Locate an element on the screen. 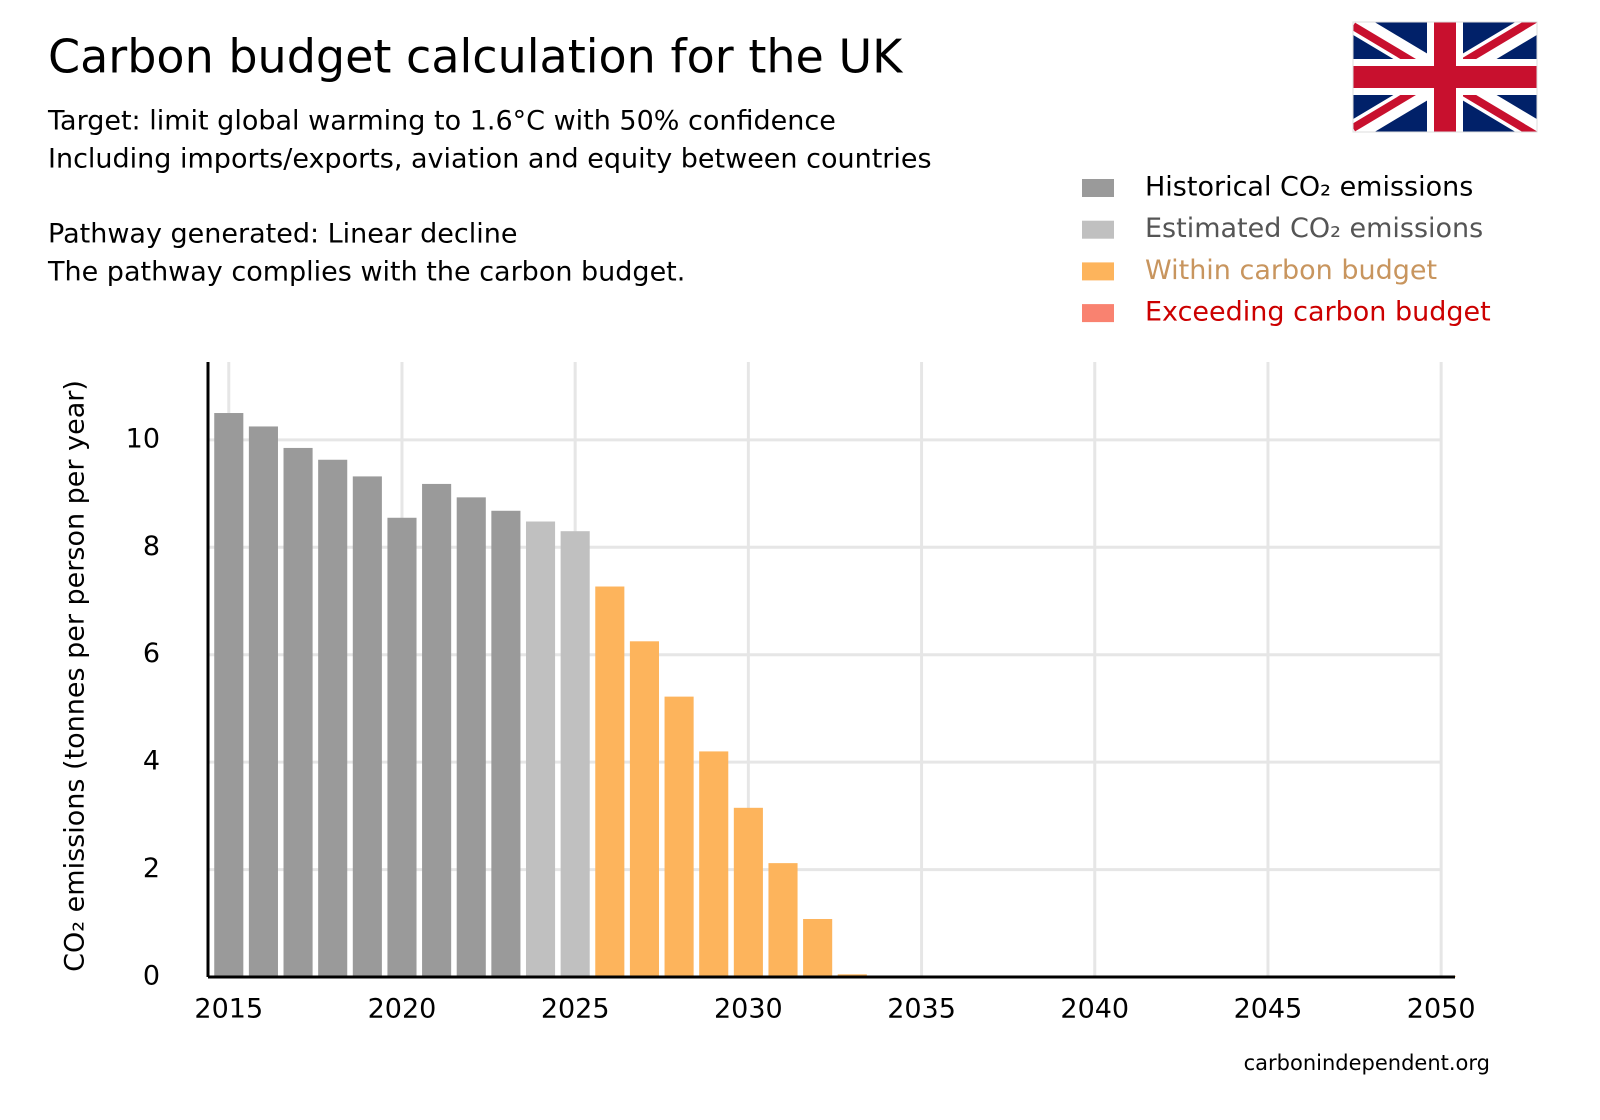 The image size is (1600, 1120). legend-label: Estimated CO₂ emissions is located at coordinates (1314, 228).